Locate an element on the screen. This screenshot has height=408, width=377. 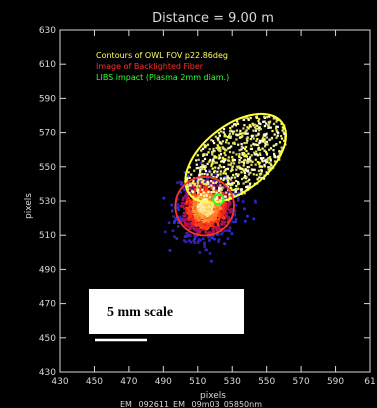
scale-box-background is located at coordinates (166, 311).